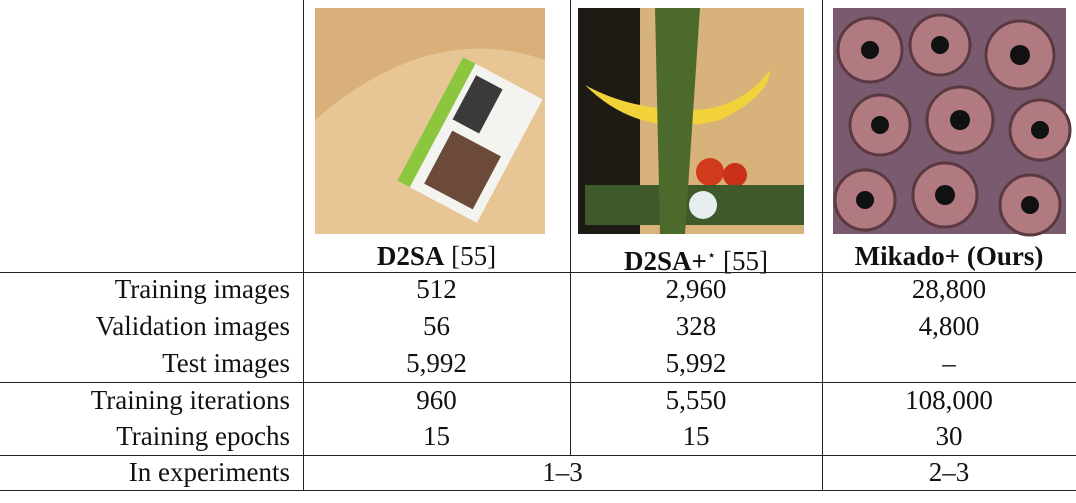 The height and width of the screenshot is (503, 1076). I want to click on column-header: D2SA+⋆ [55], so click(696, 258).